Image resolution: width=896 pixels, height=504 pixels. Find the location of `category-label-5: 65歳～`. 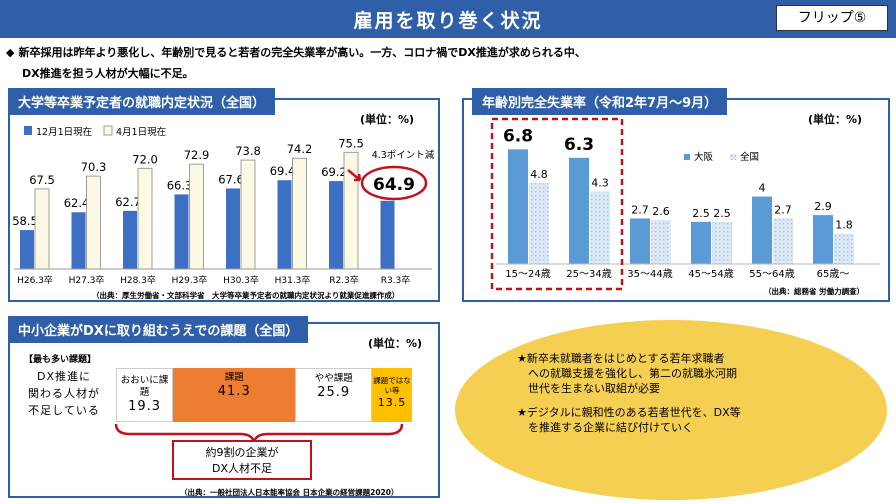

category-label-5: 65歳～ is located at coordinates (833, 274).